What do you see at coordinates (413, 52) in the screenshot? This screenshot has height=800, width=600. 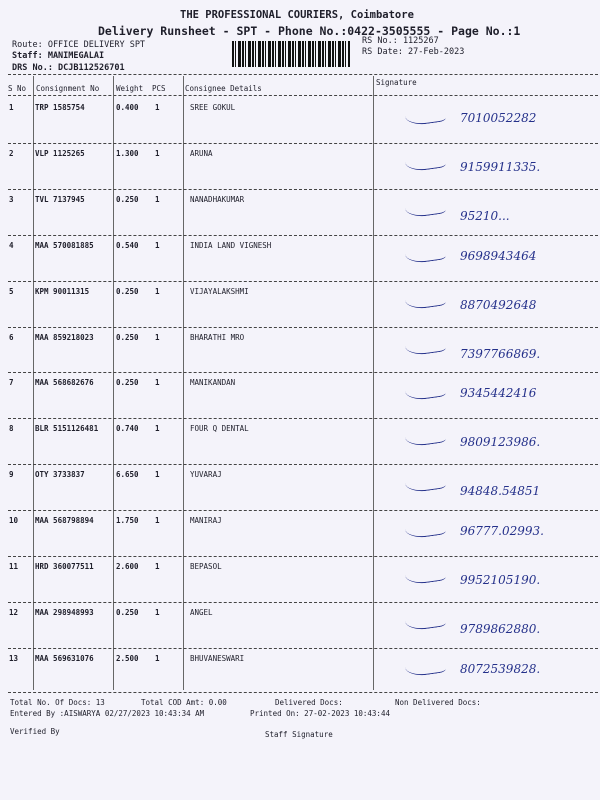 I see `rs-date: RS Date: 27-Feb-2023` at bounding box center [413, 52].